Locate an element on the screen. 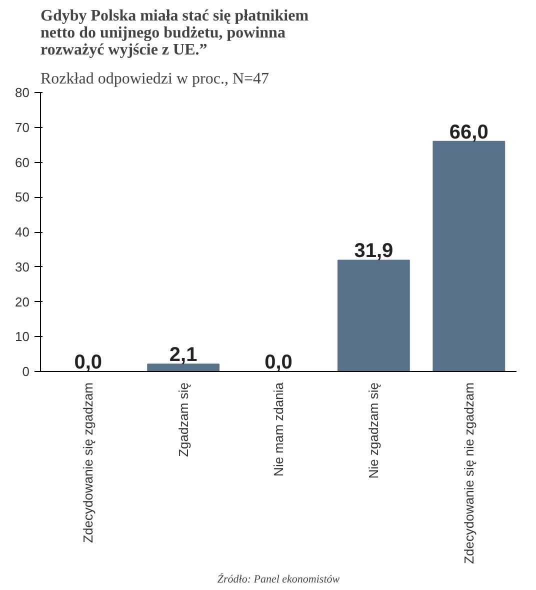  y-tick-label: 50 is located at coordinates (22, 197).